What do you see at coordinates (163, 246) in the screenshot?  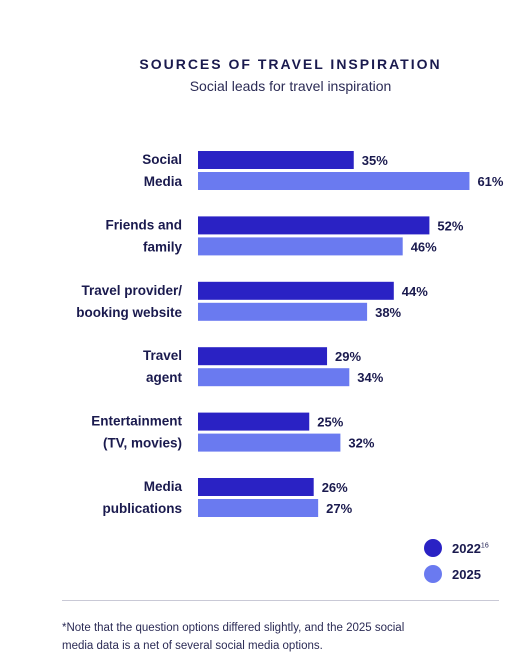 I see `category-label-1-1: family` at bounding box center [163, 246].